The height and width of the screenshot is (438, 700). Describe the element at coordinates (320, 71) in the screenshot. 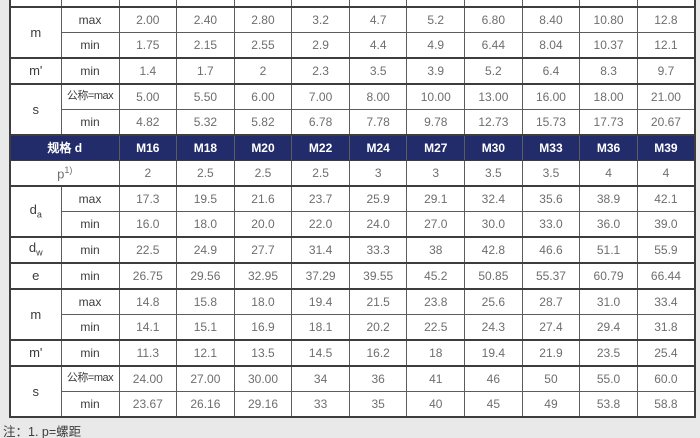

I see `value-cell: 2.3` at that location.